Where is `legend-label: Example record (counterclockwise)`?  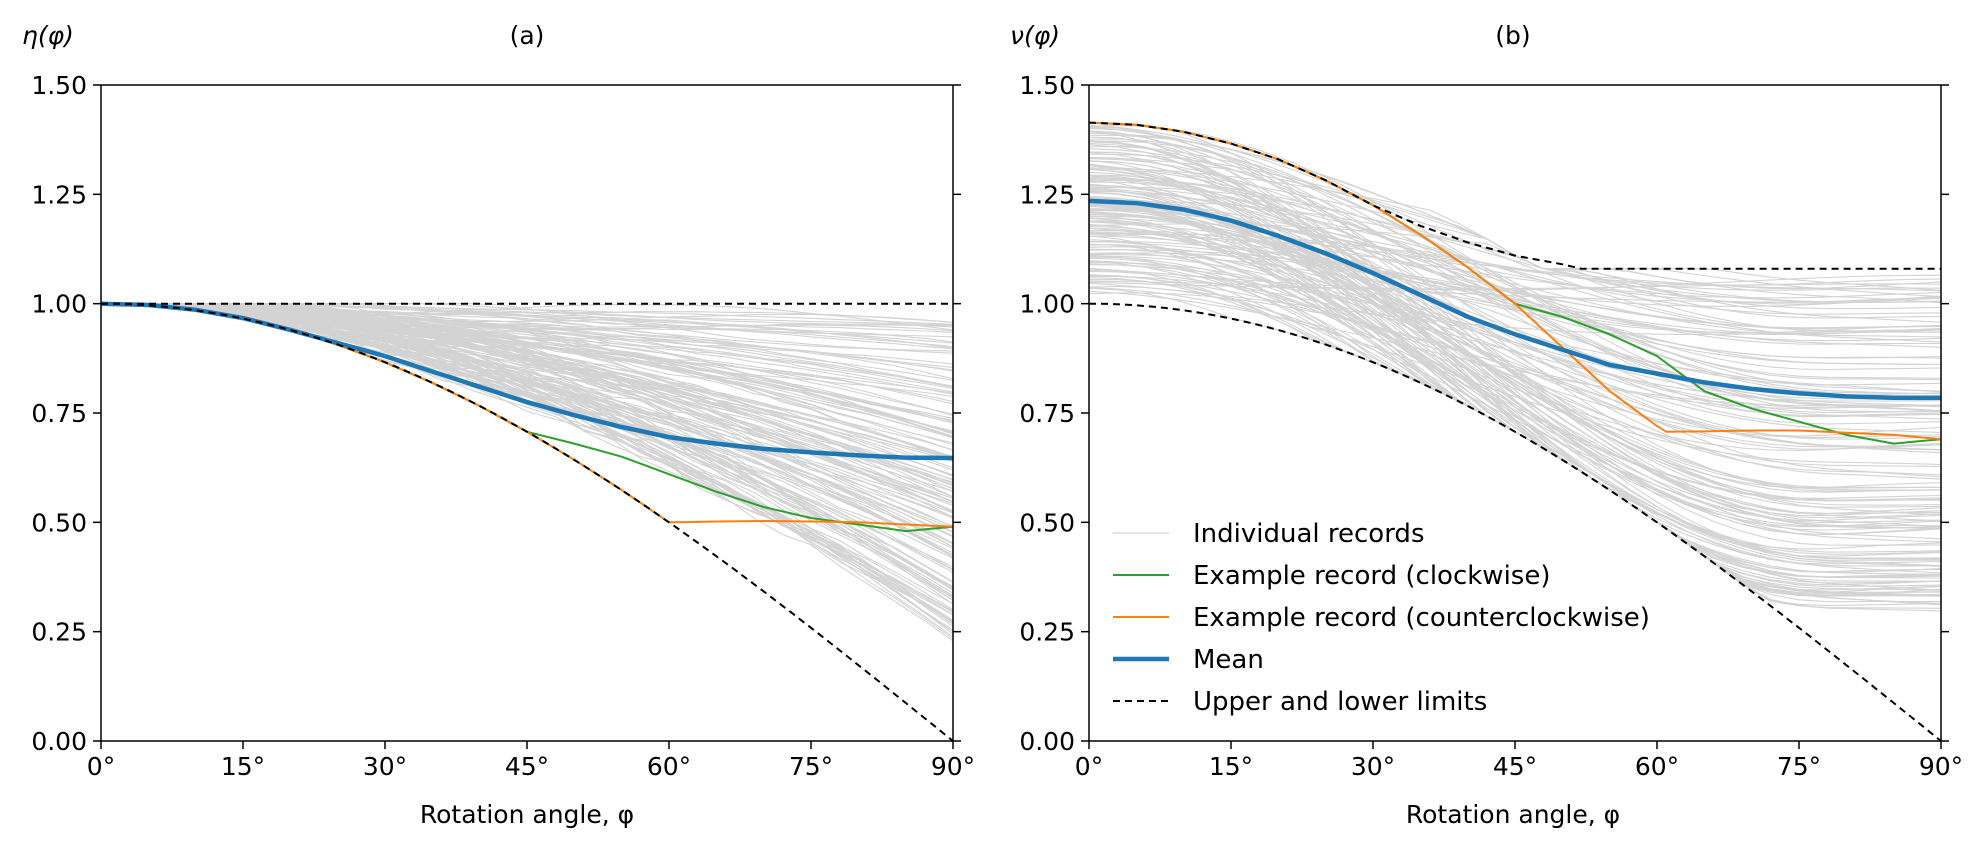
legend-label: Example record (counterclockwise) is located at coordinates (1421, 618).